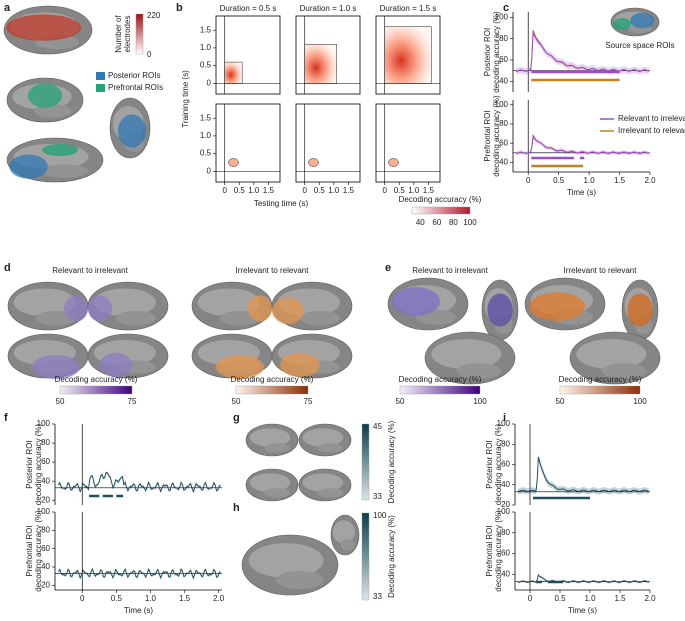 The height and width of the screenshot is (621, 685). I want to click on error-band, so click(139, 482).